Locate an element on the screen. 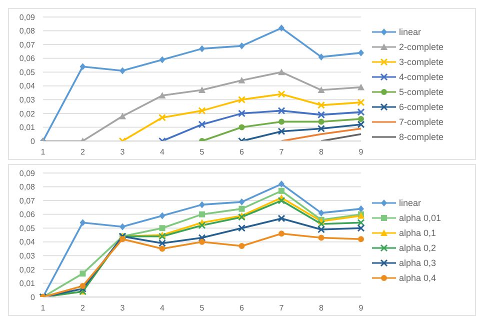 Image resolution: width=484 pixels, height=327 pixels. legend-label: 7-complete is located at coordinates (421, 121).